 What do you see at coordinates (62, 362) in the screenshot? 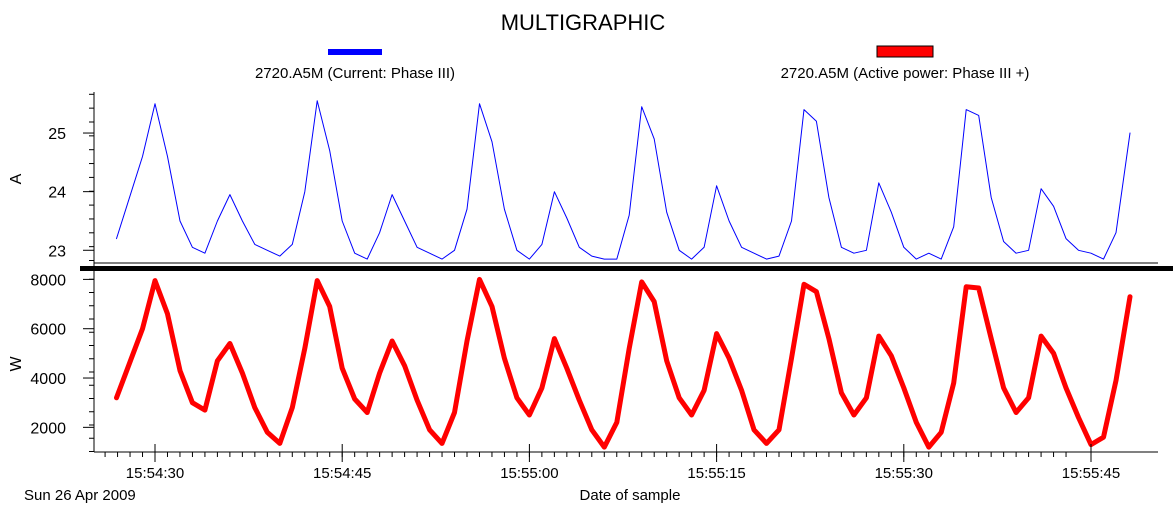
I see `bottom-y-ticks: 2000 4000 6000 8000` at bounding box center [62, 362].